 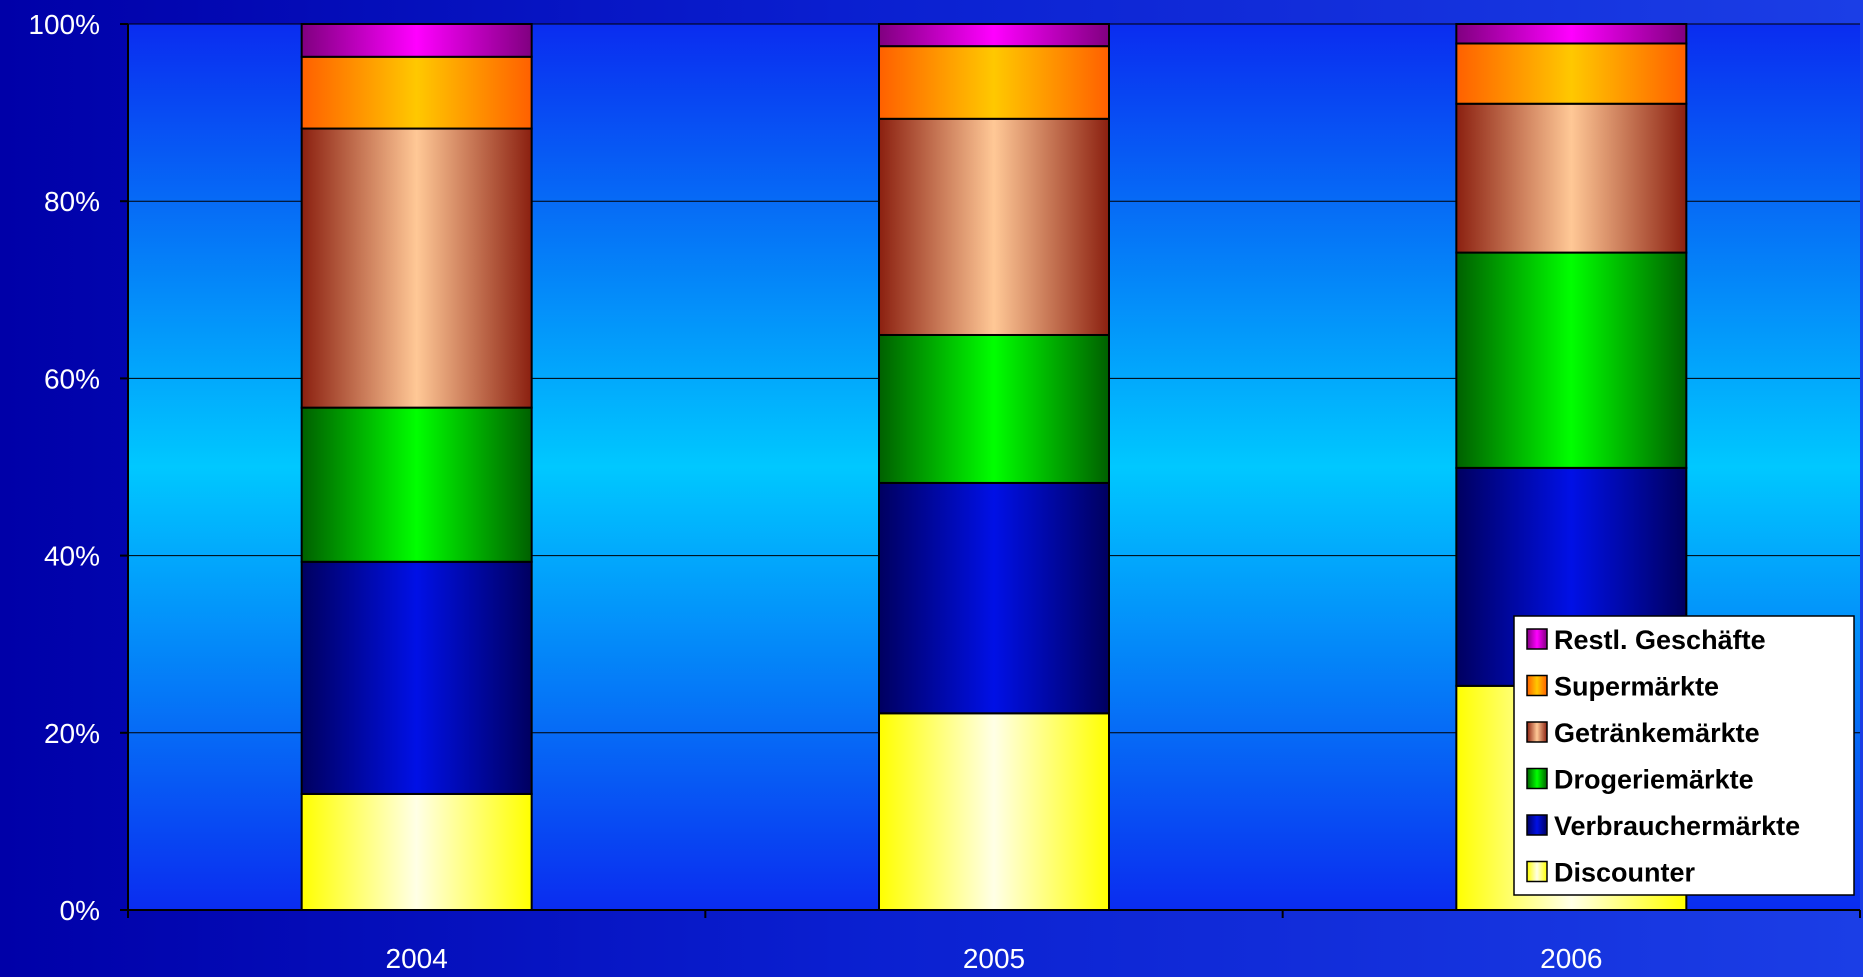 What do you see at coordinates (1625, 873) in the screenshot?
I see `legend-label: Discounter` at bounding box center [1625, 873].